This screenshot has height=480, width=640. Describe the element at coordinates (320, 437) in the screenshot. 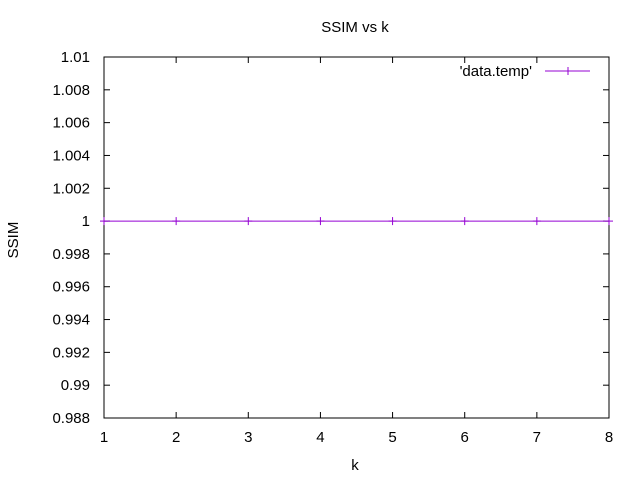

I see `x-tick-label: 4` at that location.